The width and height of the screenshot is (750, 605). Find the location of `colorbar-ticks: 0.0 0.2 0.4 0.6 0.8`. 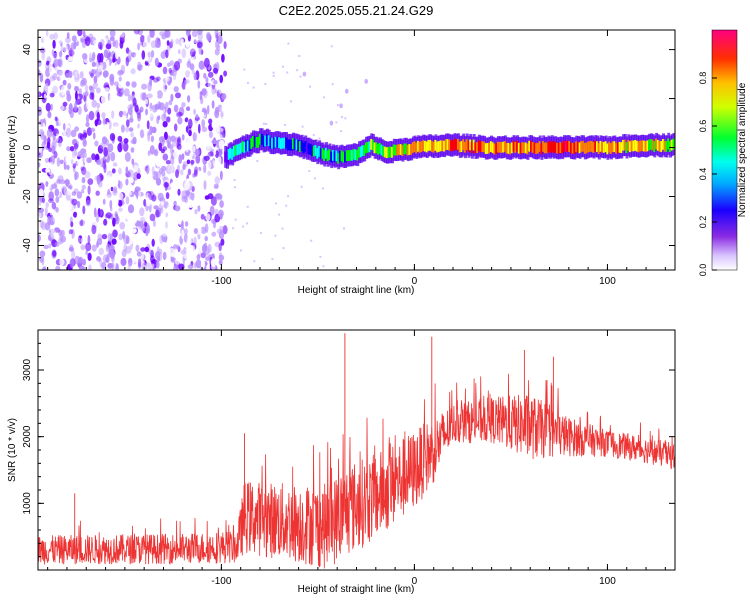

colorbar-ticks: 0.0 0.2 0.4 0.6 0.8 is located at coordinates (707, 174).